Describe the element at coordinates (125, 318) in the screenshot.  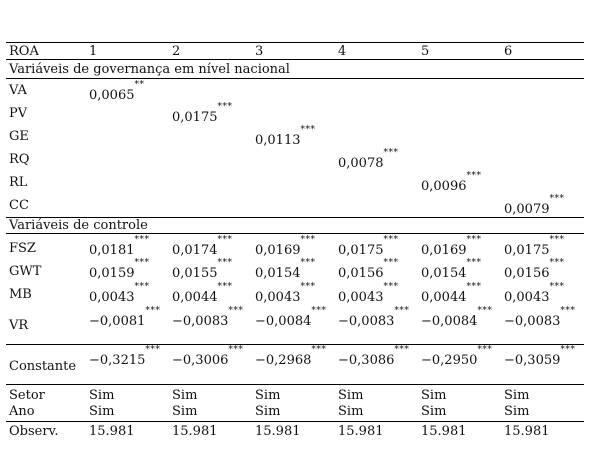
I see `coef-vr-1: −0,0081 ***` at that location.